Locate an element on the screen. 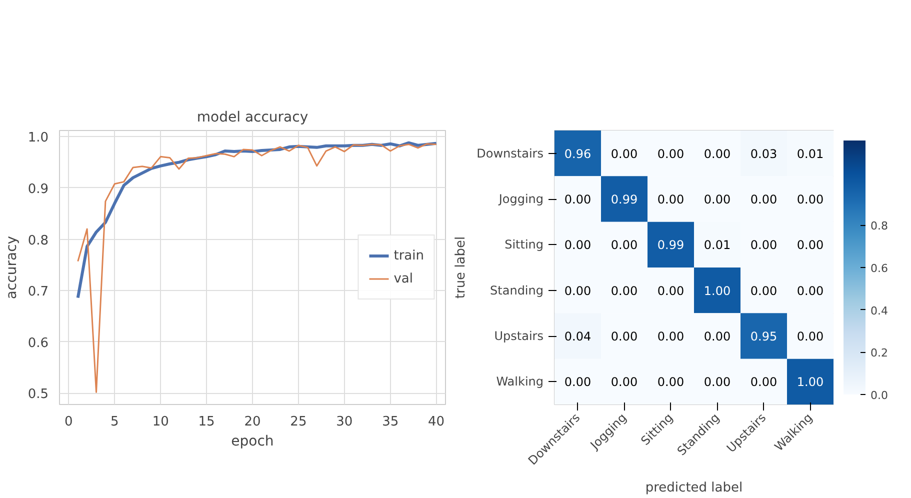 The width and height of the screenshot is (911, 498). y-tick-label: Standing is located at coordinates (517, 290).